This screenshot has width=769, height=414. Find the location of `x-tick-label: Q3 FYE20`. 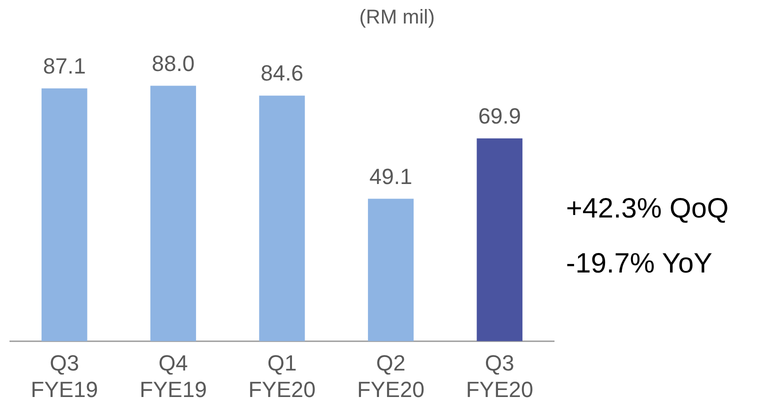

x-tick-label: Q3 FYE20 is located at coordinates (500, 376).